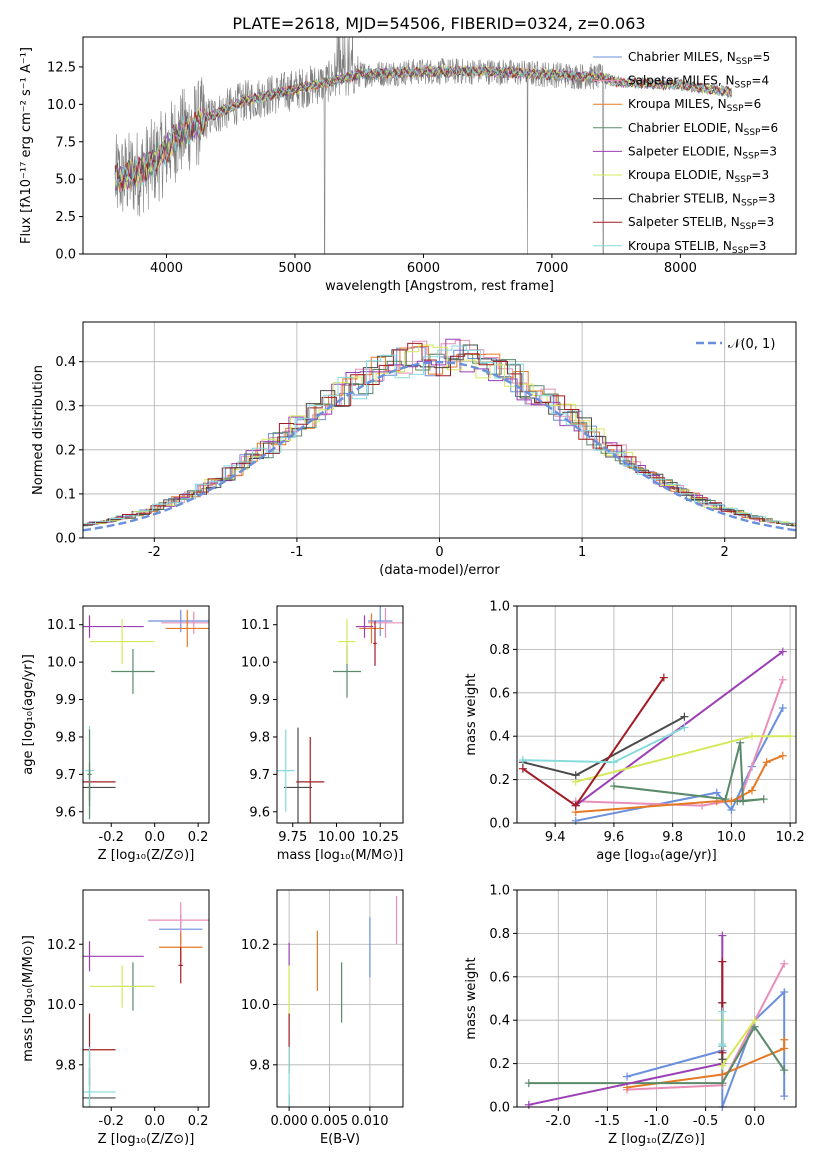 The width and height of the screenshot is (819, 1170). Describe the element at coordinates (294, 268) in the screenshot. I see `x-tick-label: 5000` at that location.